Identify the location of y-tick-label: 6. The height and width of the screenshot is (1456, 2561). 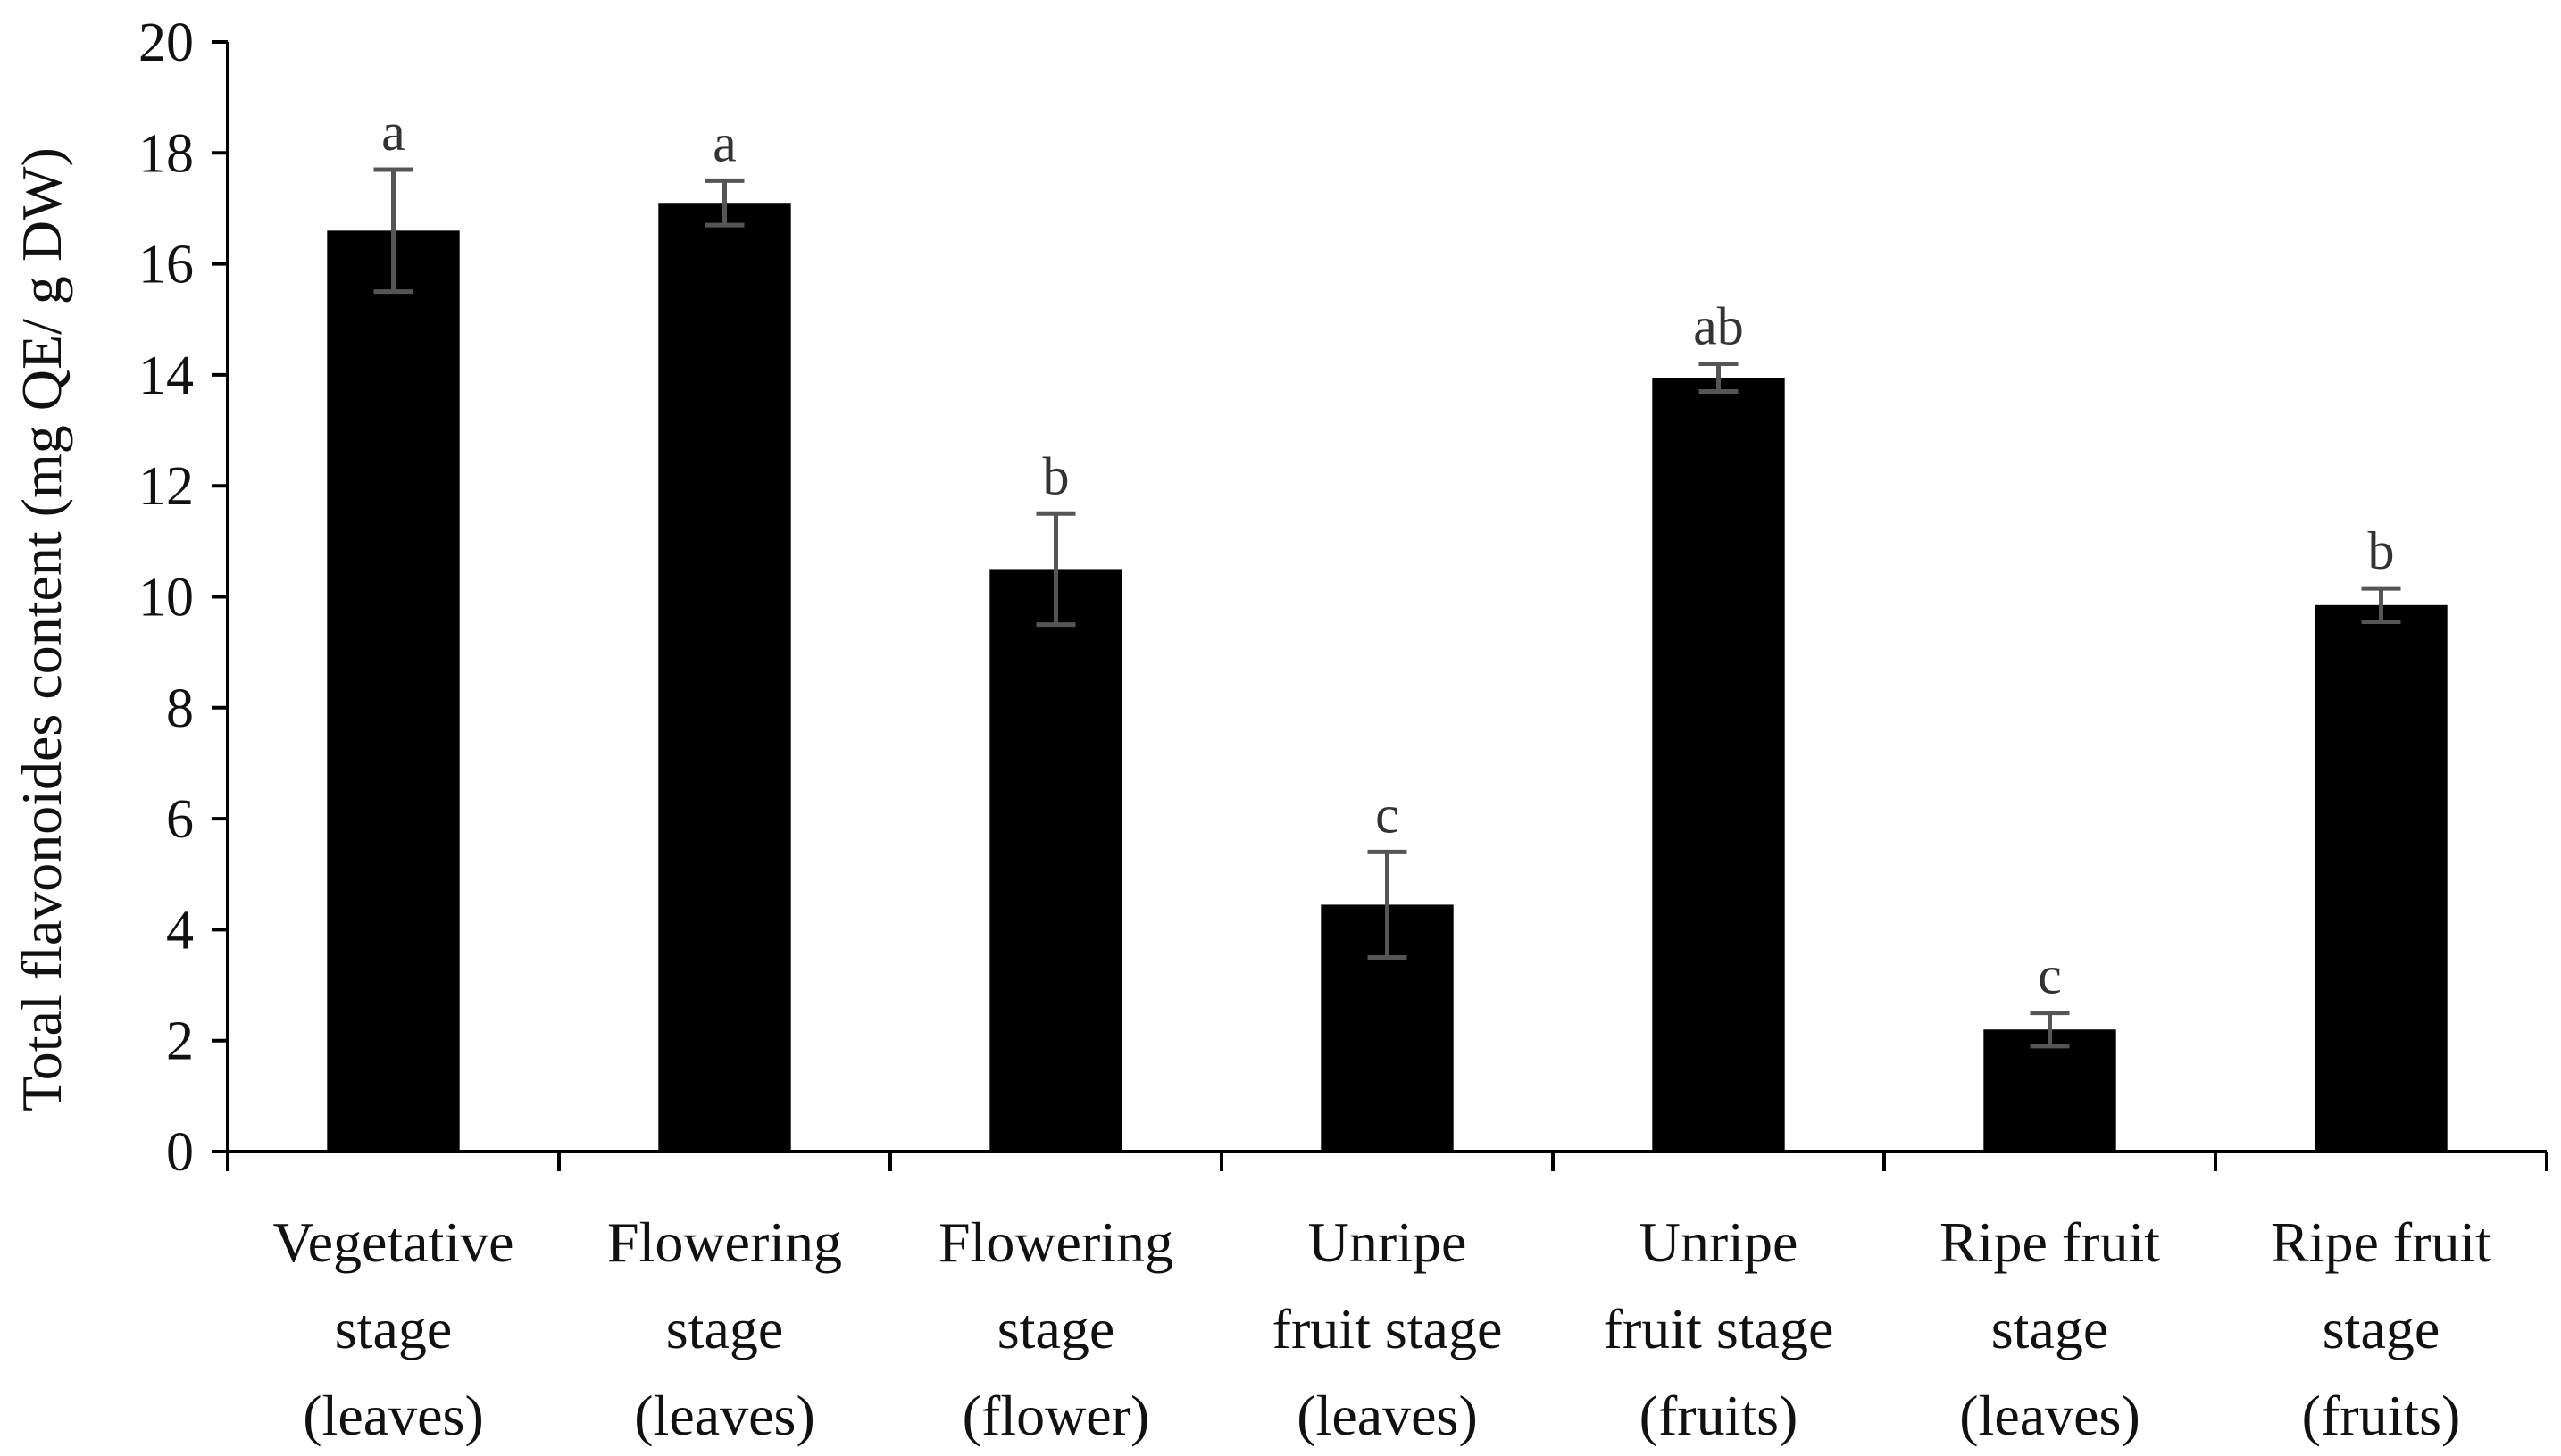
(180, 820).